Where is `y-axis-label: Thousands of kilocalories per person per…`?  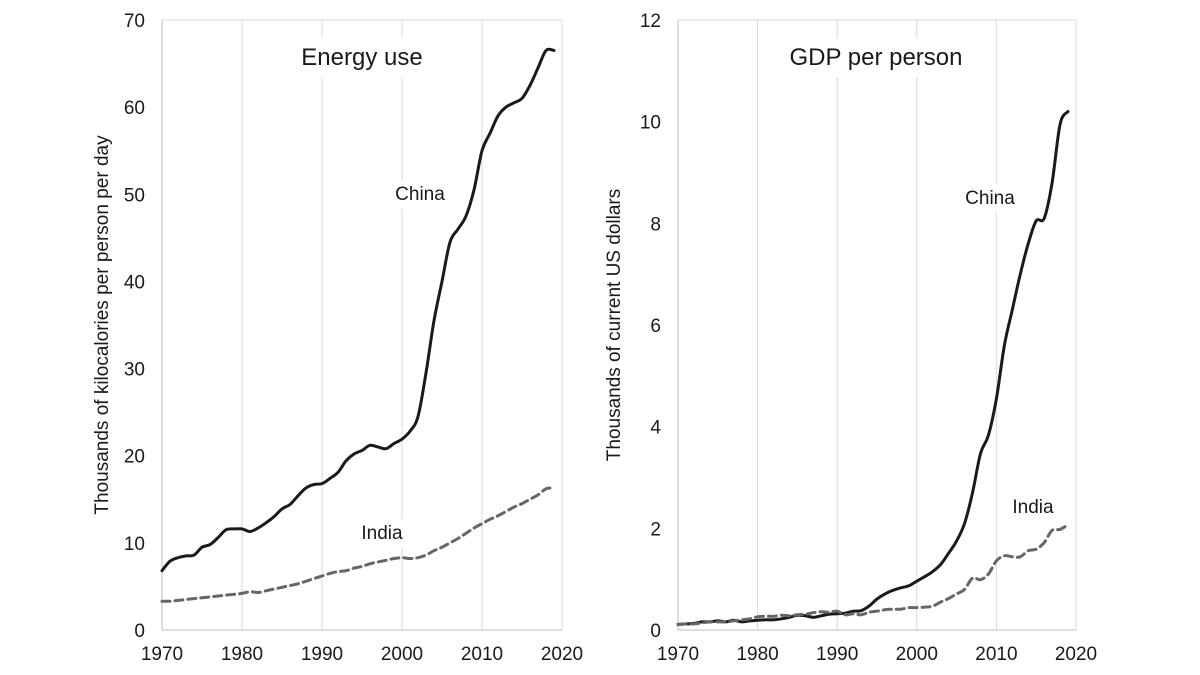 y-axis-label: Thousands of kilocalories per person per… is located at coordinates (102, 325).